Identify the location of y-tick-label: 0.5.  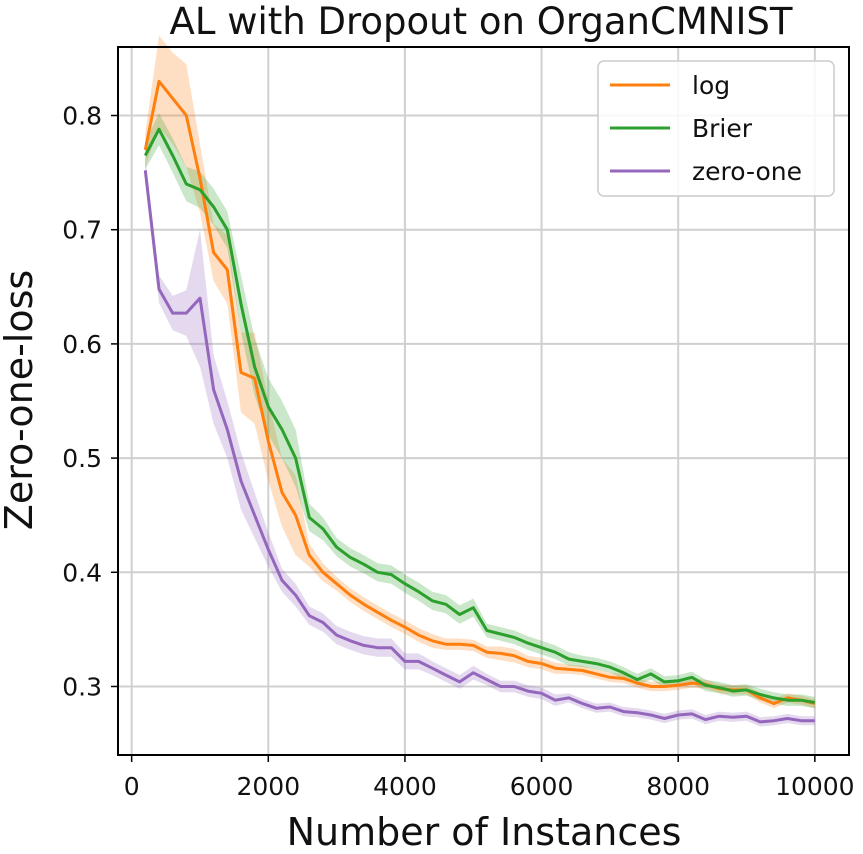
(82, 458).